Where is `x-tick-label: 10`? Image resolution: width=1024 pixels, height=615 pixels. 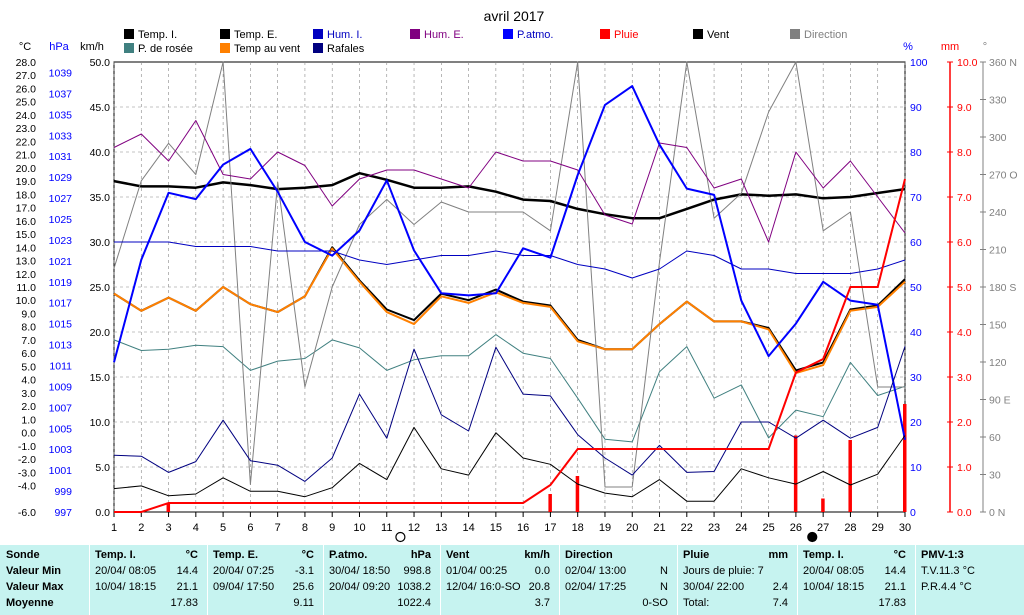
x-tick-label: 10 is located at coordinates (359, 528).